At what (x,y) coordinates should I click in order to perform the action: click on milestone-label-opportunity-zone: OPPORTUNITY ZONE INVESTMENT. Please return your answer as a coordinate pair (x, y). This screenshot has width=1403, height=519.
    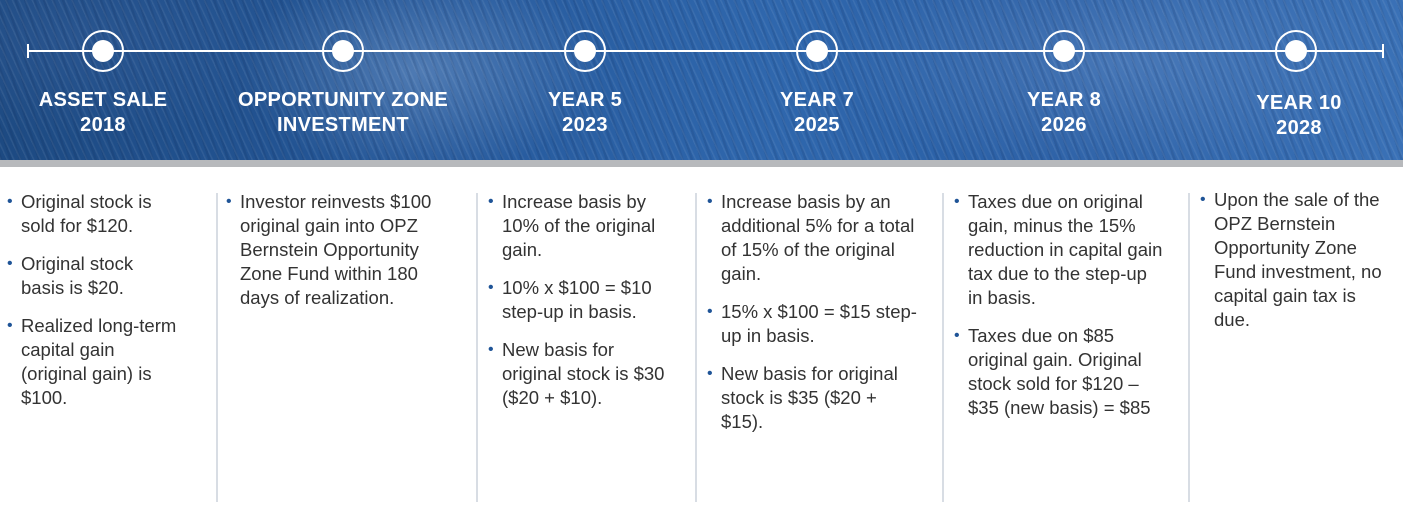
    Looking at the image, I should click on (343, 113).